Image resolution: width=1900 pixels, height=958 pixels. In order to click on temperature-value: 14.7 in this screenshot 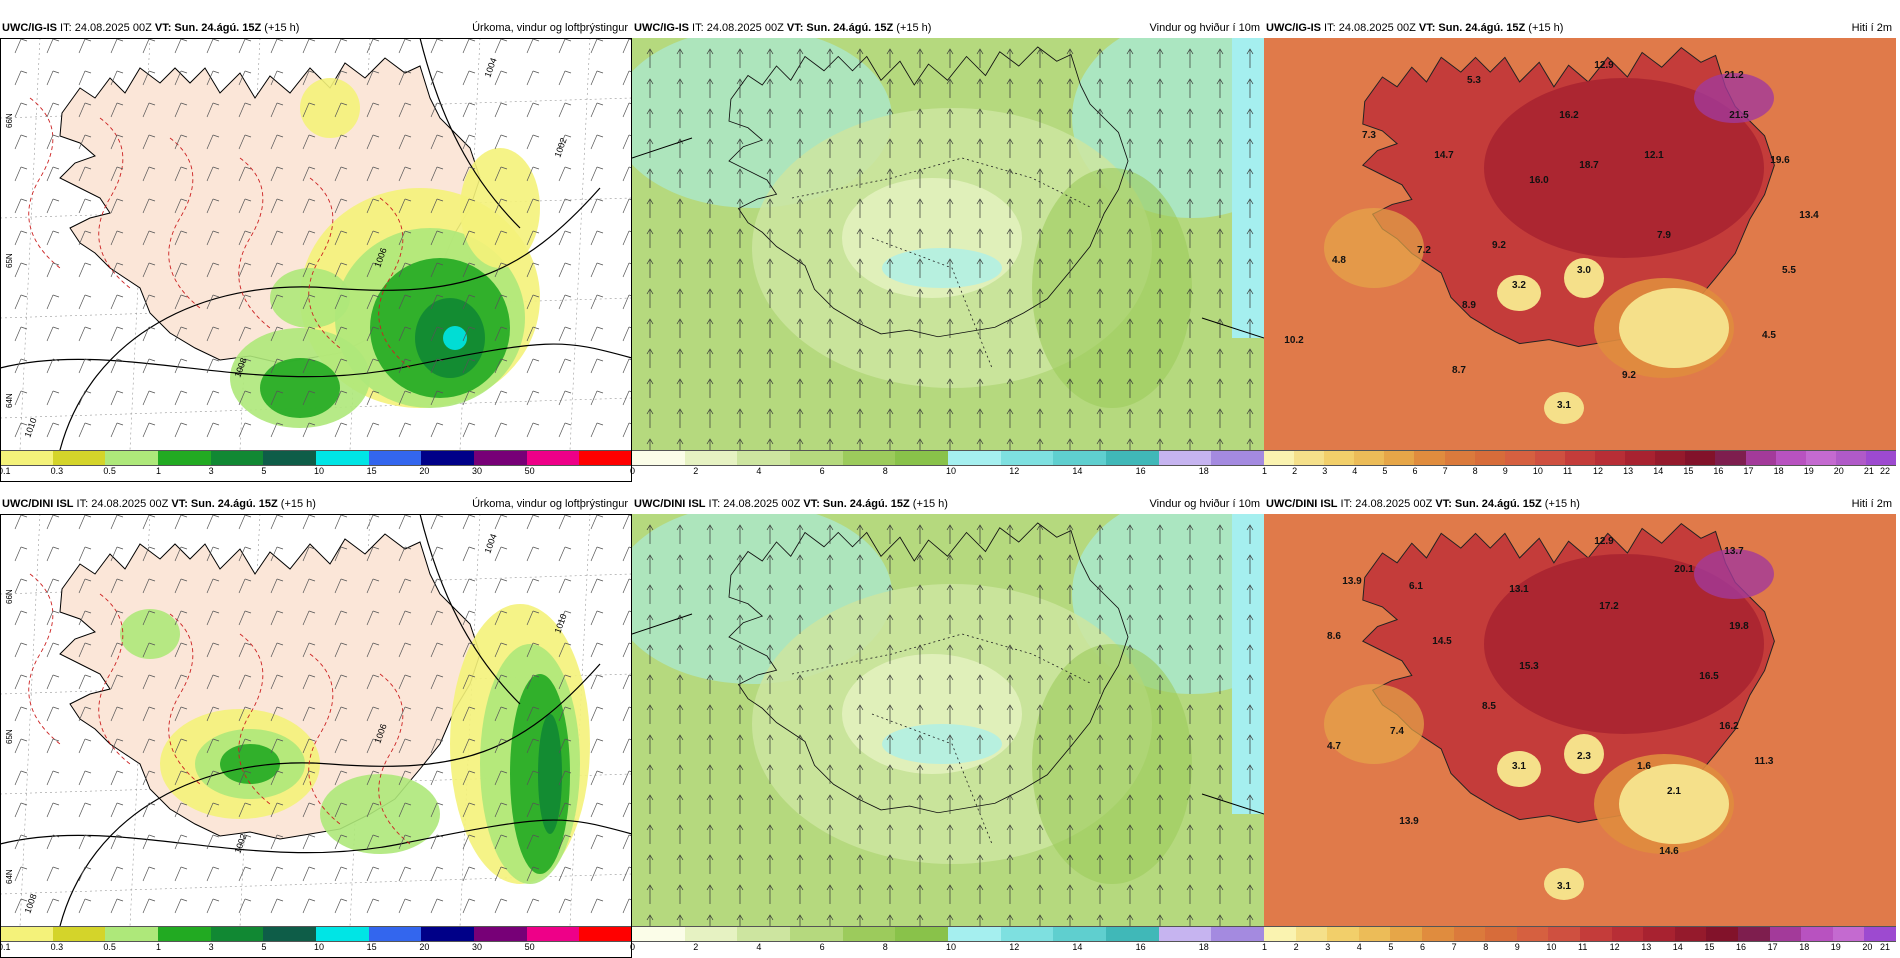, I will do `click(1444, 155)`.